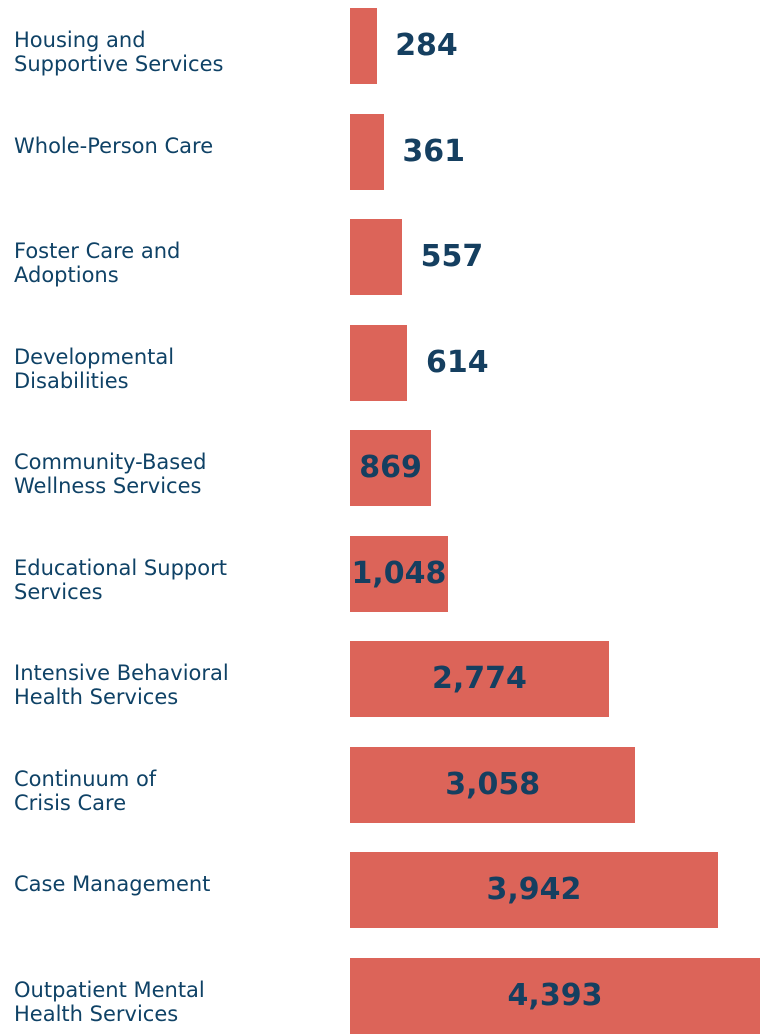 Image resolution: width=760 pixels, height=1034 pixels. What do you see at coordinates (85, 790) in the screenshot?
I see `category-label: Continuum of Crisis Care` at bounding box center [85, 790].